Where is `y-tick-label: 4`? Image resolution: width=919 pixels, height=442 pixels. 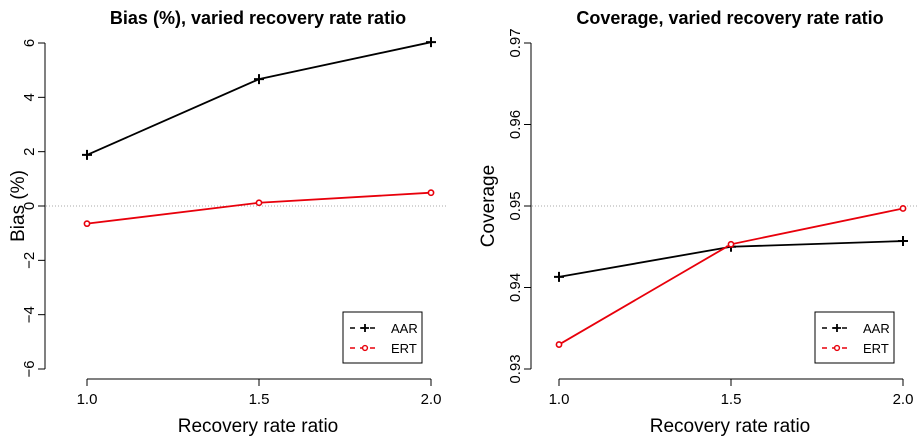 y-tick-label: 4 is located at coordinates (29, 97).